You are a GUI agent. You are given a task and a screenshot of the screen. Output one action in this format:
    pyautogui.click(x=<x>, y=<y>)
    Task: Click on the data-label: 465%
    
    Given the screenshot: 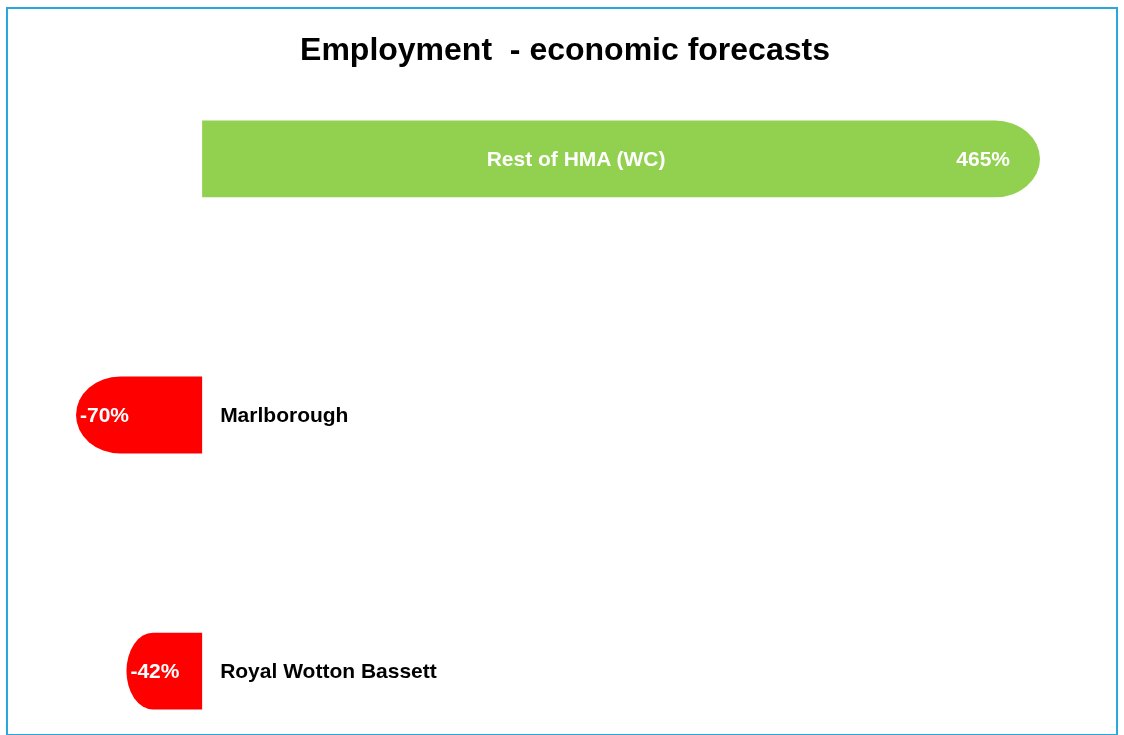 What is the action you would take?
    pyautogui.click(x=983, y=159)
    